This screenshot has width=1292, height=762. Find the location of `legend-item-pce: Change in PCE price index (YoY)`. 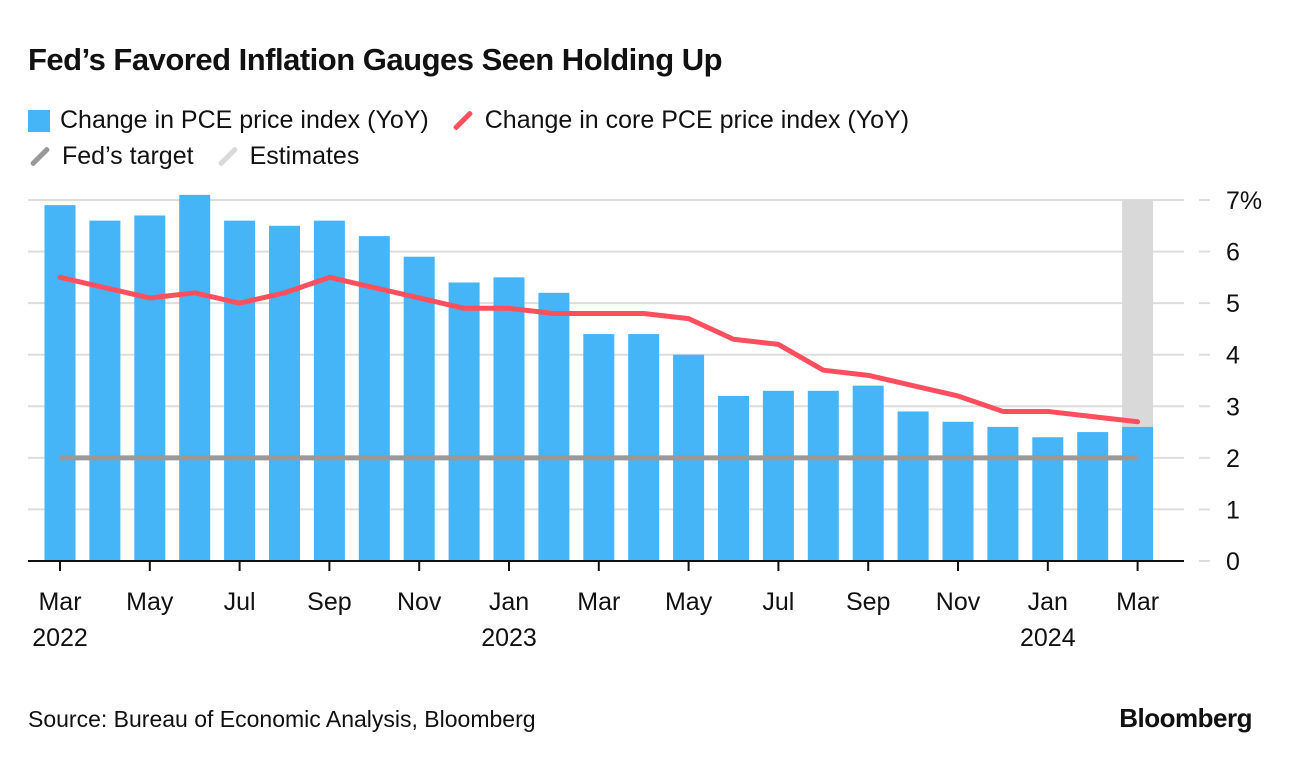

legend-item-pce: Change in PCE price index (YoY) is located at coordinates (228, 120).